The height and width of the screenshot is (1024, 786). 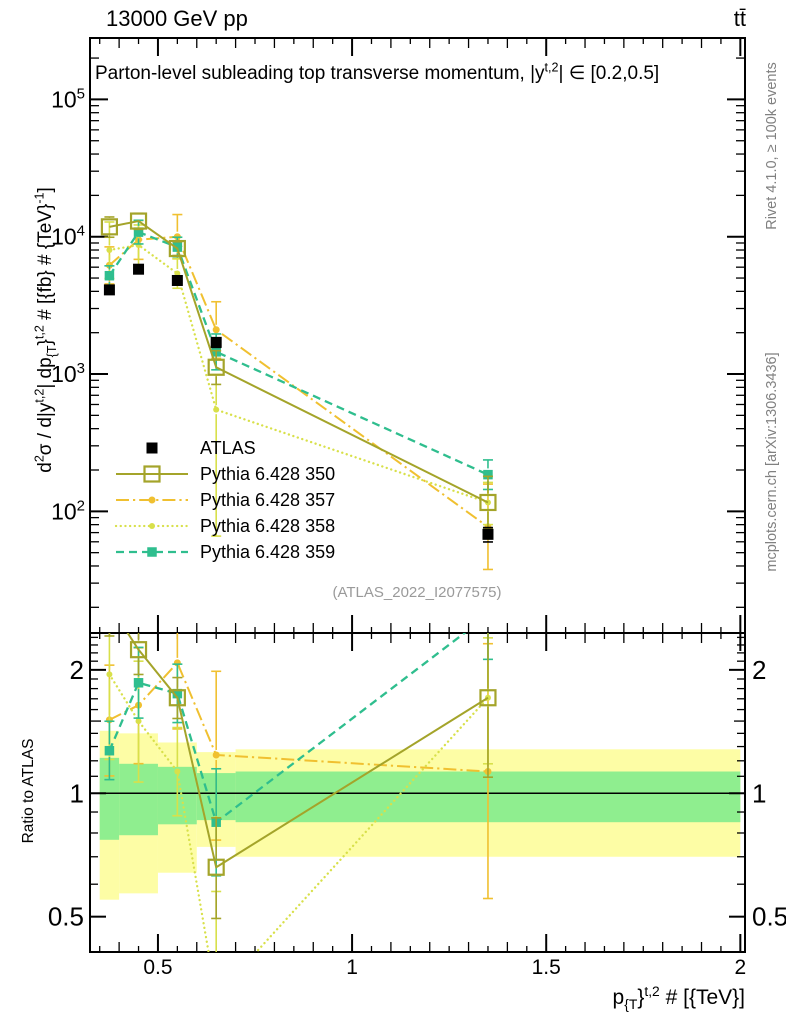 I want to click on x-tick-label: 0.5, so click(x=157, y=967).